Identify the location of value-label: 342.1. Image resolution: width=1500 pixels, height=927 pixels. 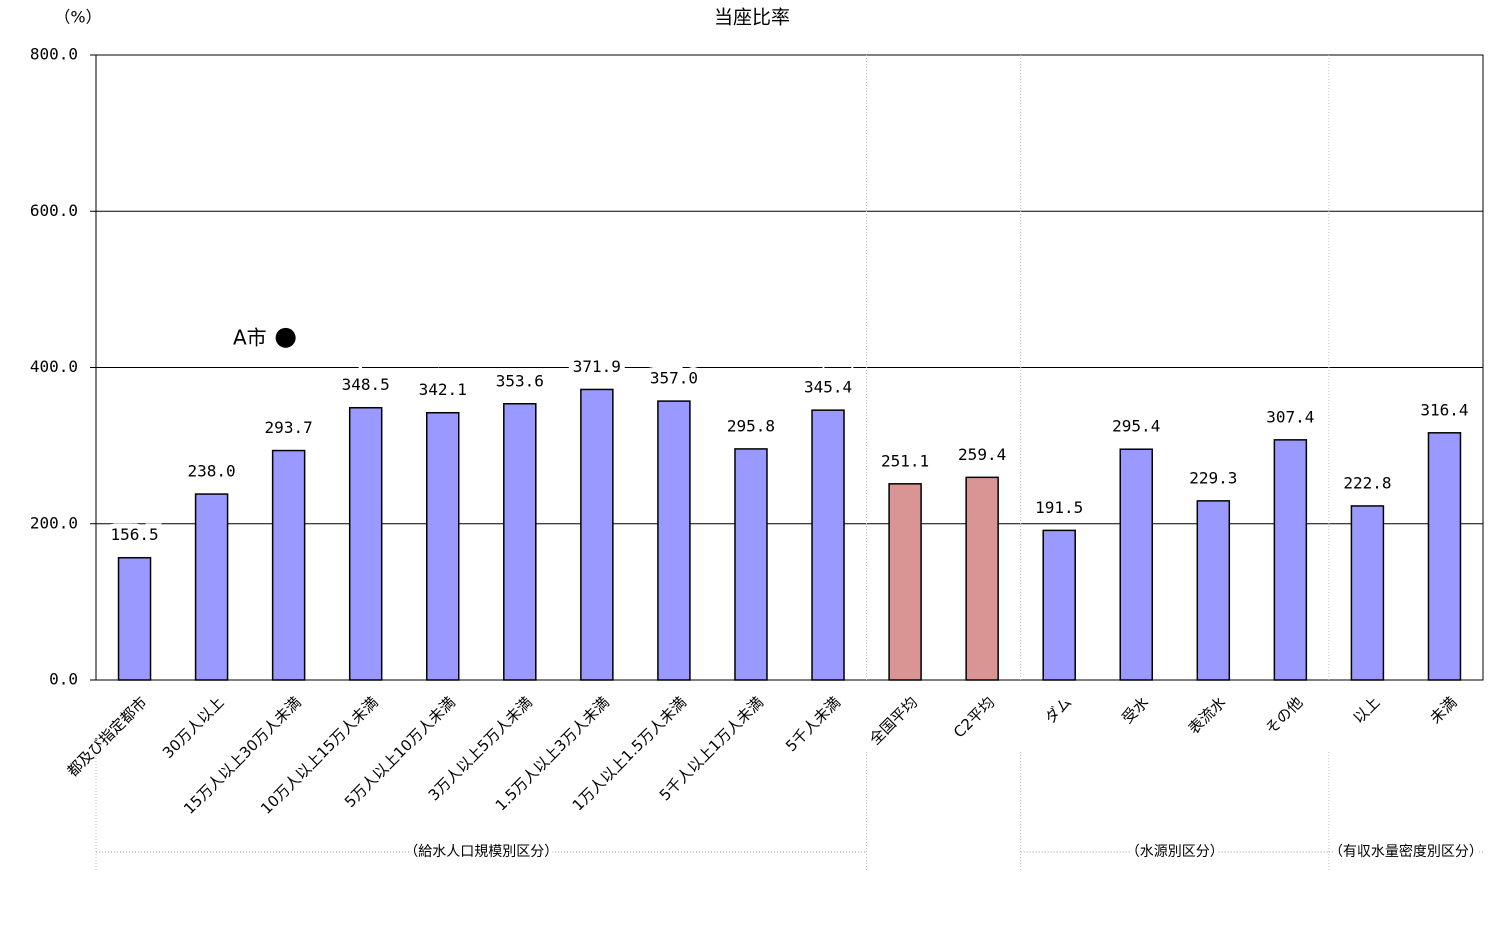
(443, 389).